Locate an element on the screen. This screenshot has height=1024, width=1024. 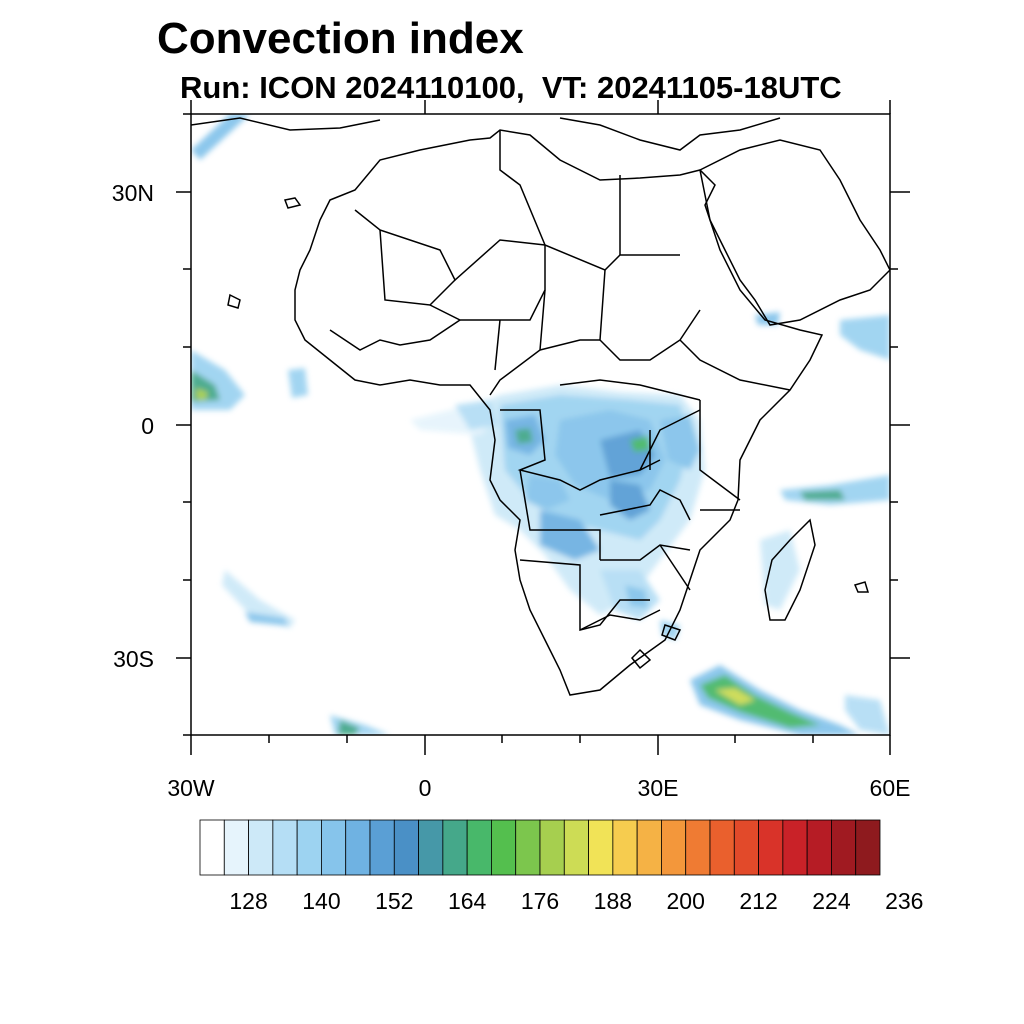
lat-label-30n: 30N is located at coordinates (132, 193).